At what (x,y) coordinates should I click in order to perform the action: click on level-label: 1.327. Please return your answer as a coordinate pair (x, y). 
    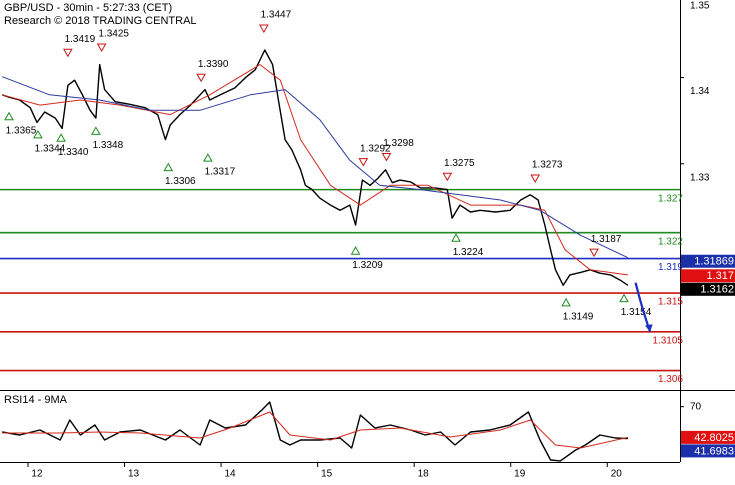
    Looking at the image, I should click on (670, 198).